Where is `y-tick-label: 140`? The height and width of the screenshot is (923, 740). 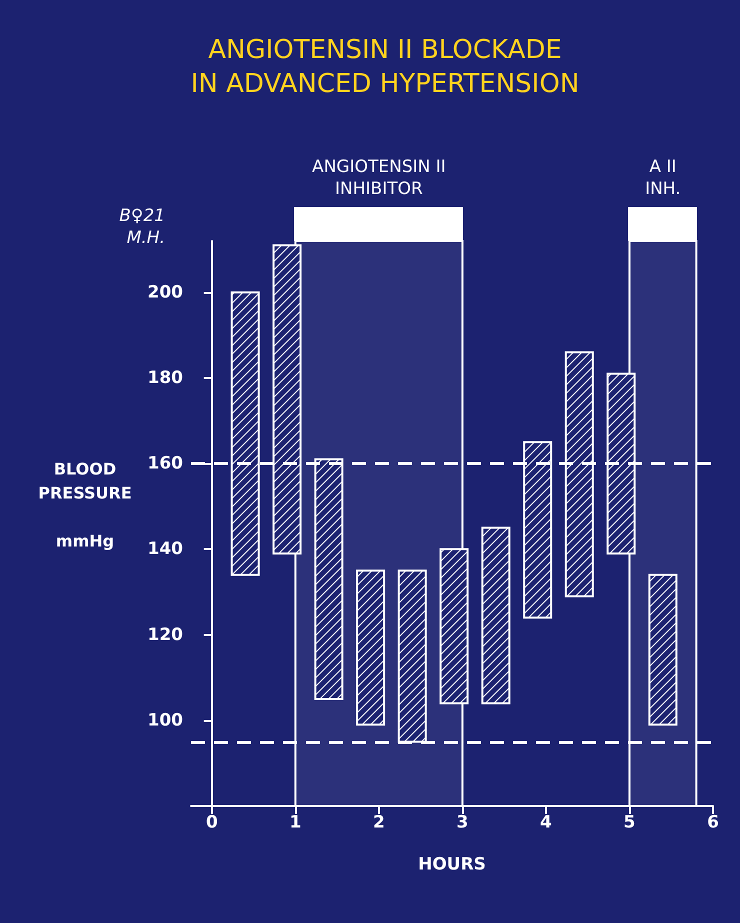 y-tick-label: 140 is located at coordinates (166, 549).